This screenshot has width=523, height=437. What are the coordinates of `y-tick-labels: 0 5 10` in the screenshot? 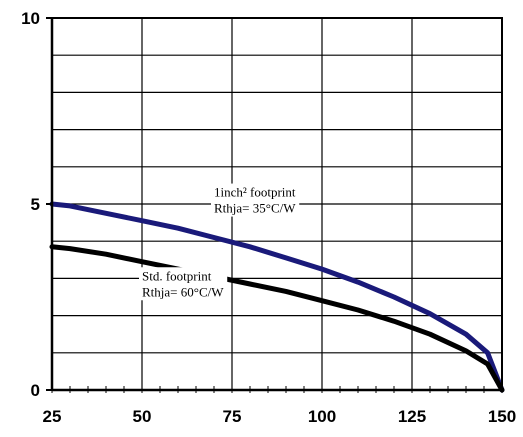 It's located at (30, 204).